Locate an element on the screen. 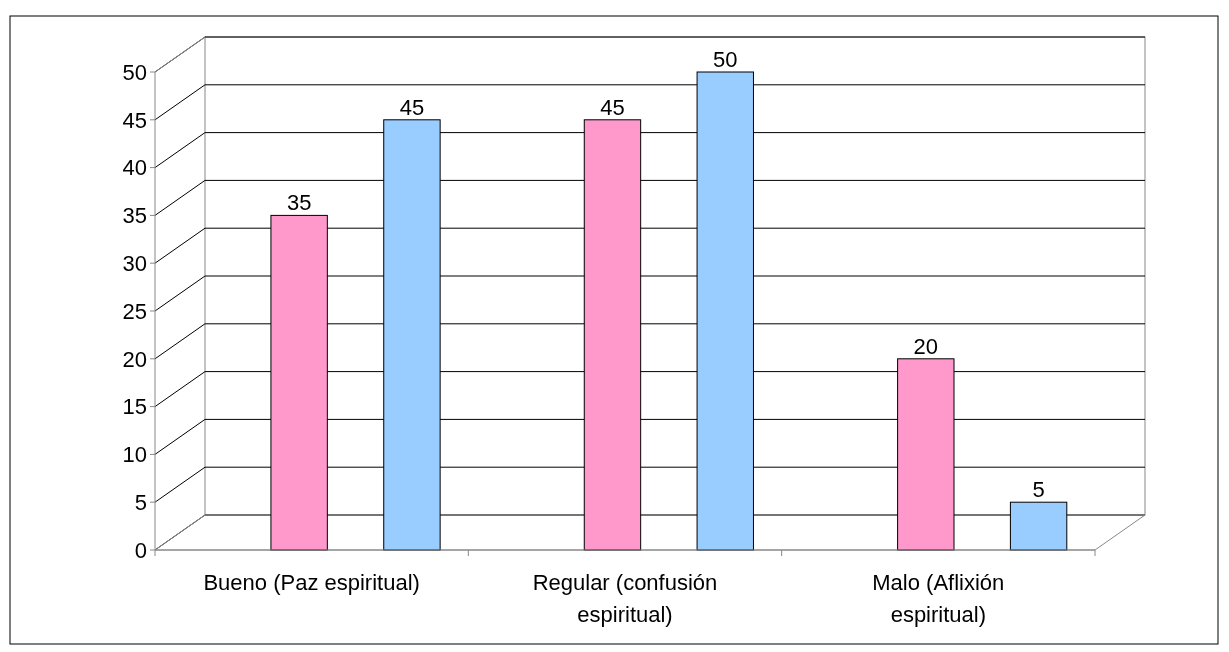  y-tick-label: 5 is located at coordinates (140, 502).